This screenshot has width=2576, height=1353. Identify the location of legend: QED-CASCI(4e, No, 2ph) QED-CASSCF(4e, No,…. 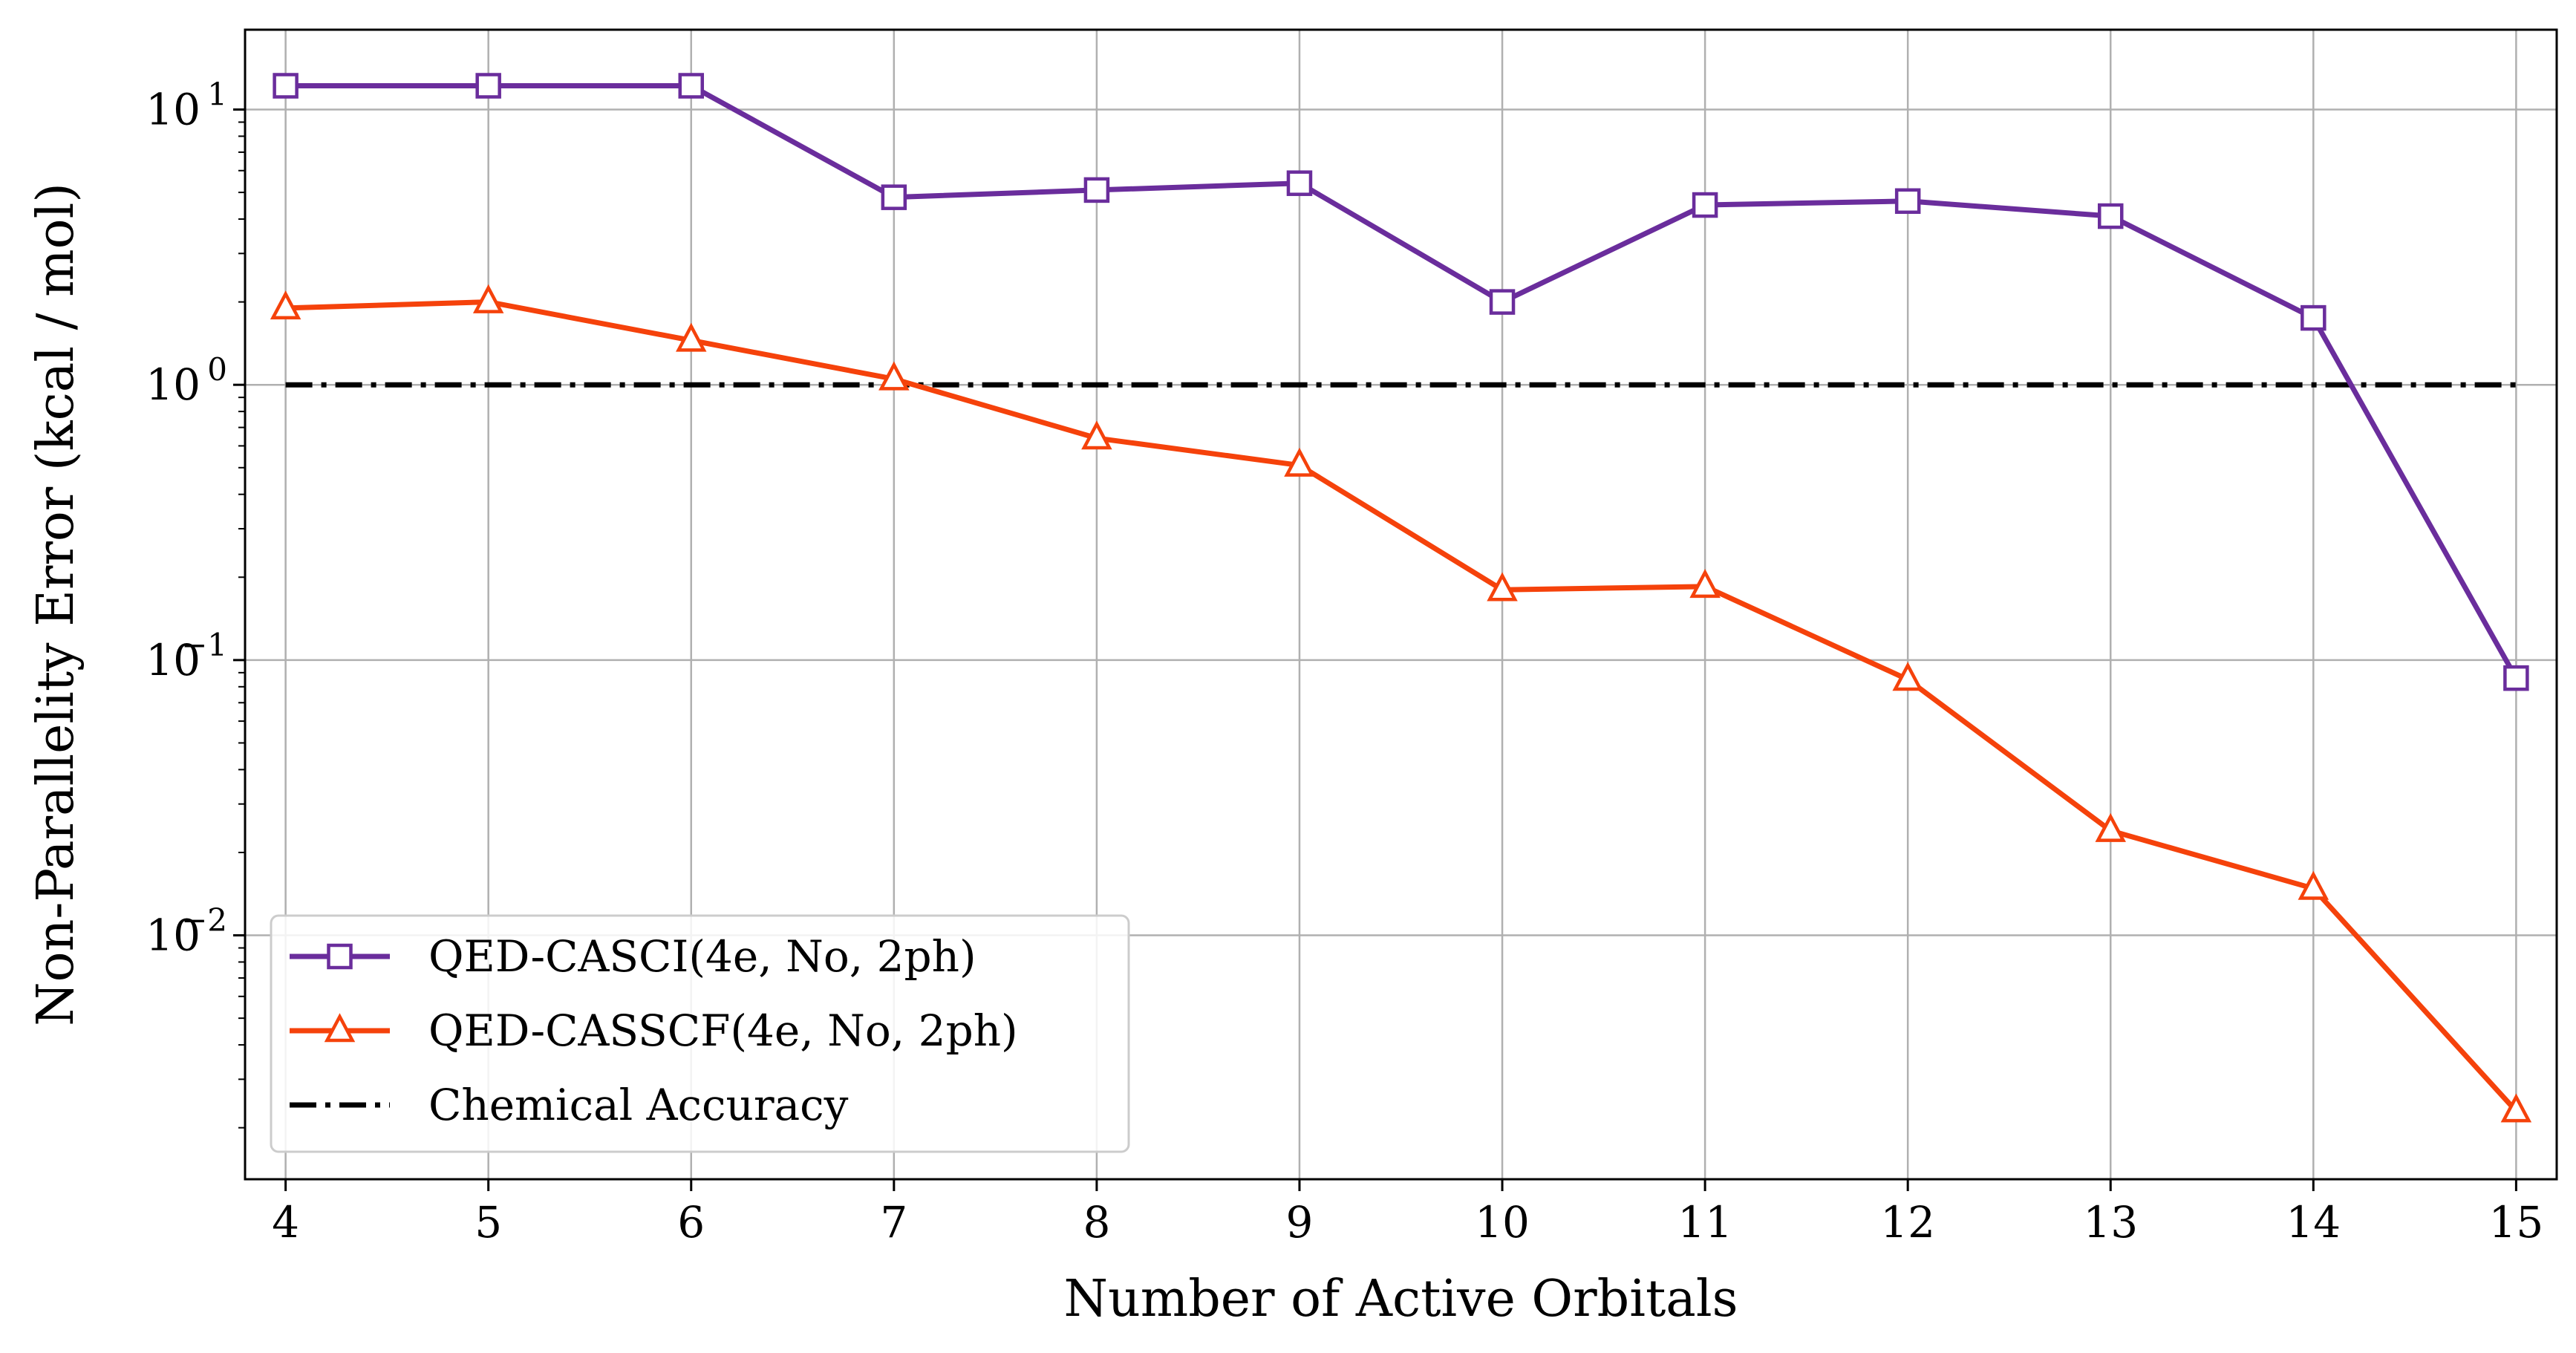
(700, 1033).